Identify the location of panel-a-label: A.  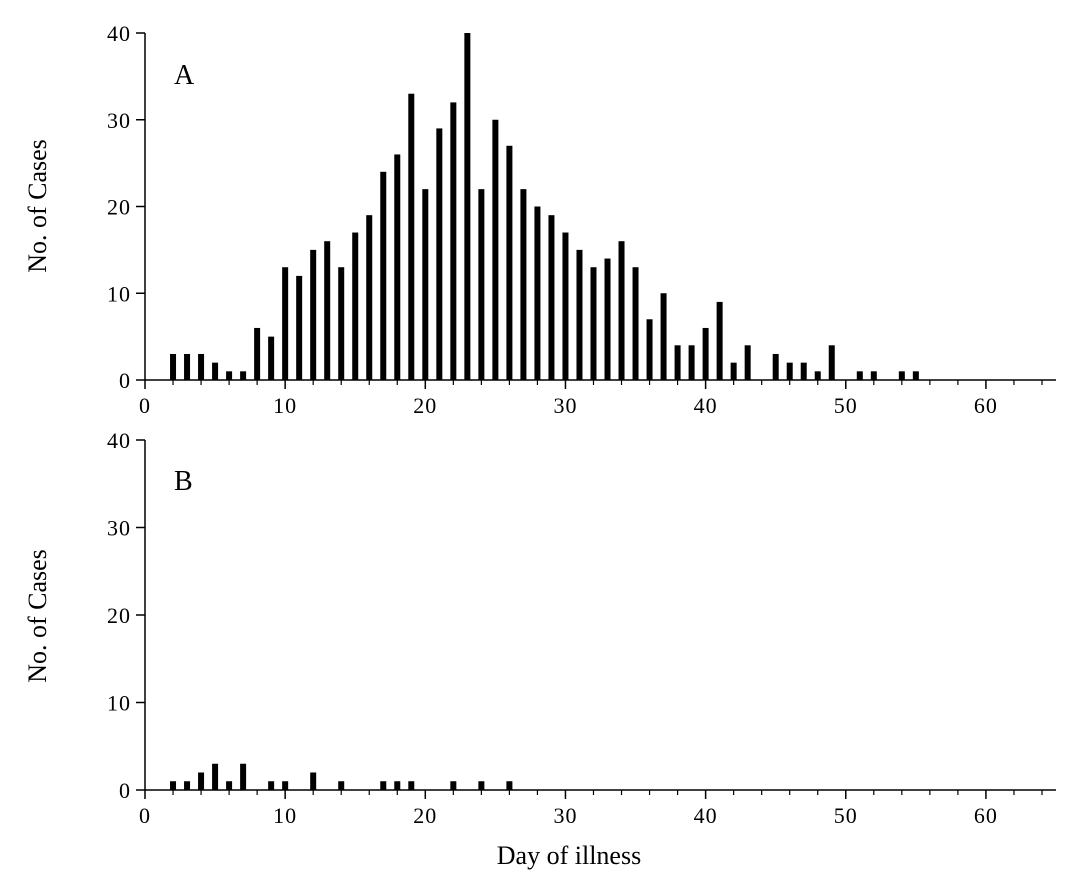
(184, 75).